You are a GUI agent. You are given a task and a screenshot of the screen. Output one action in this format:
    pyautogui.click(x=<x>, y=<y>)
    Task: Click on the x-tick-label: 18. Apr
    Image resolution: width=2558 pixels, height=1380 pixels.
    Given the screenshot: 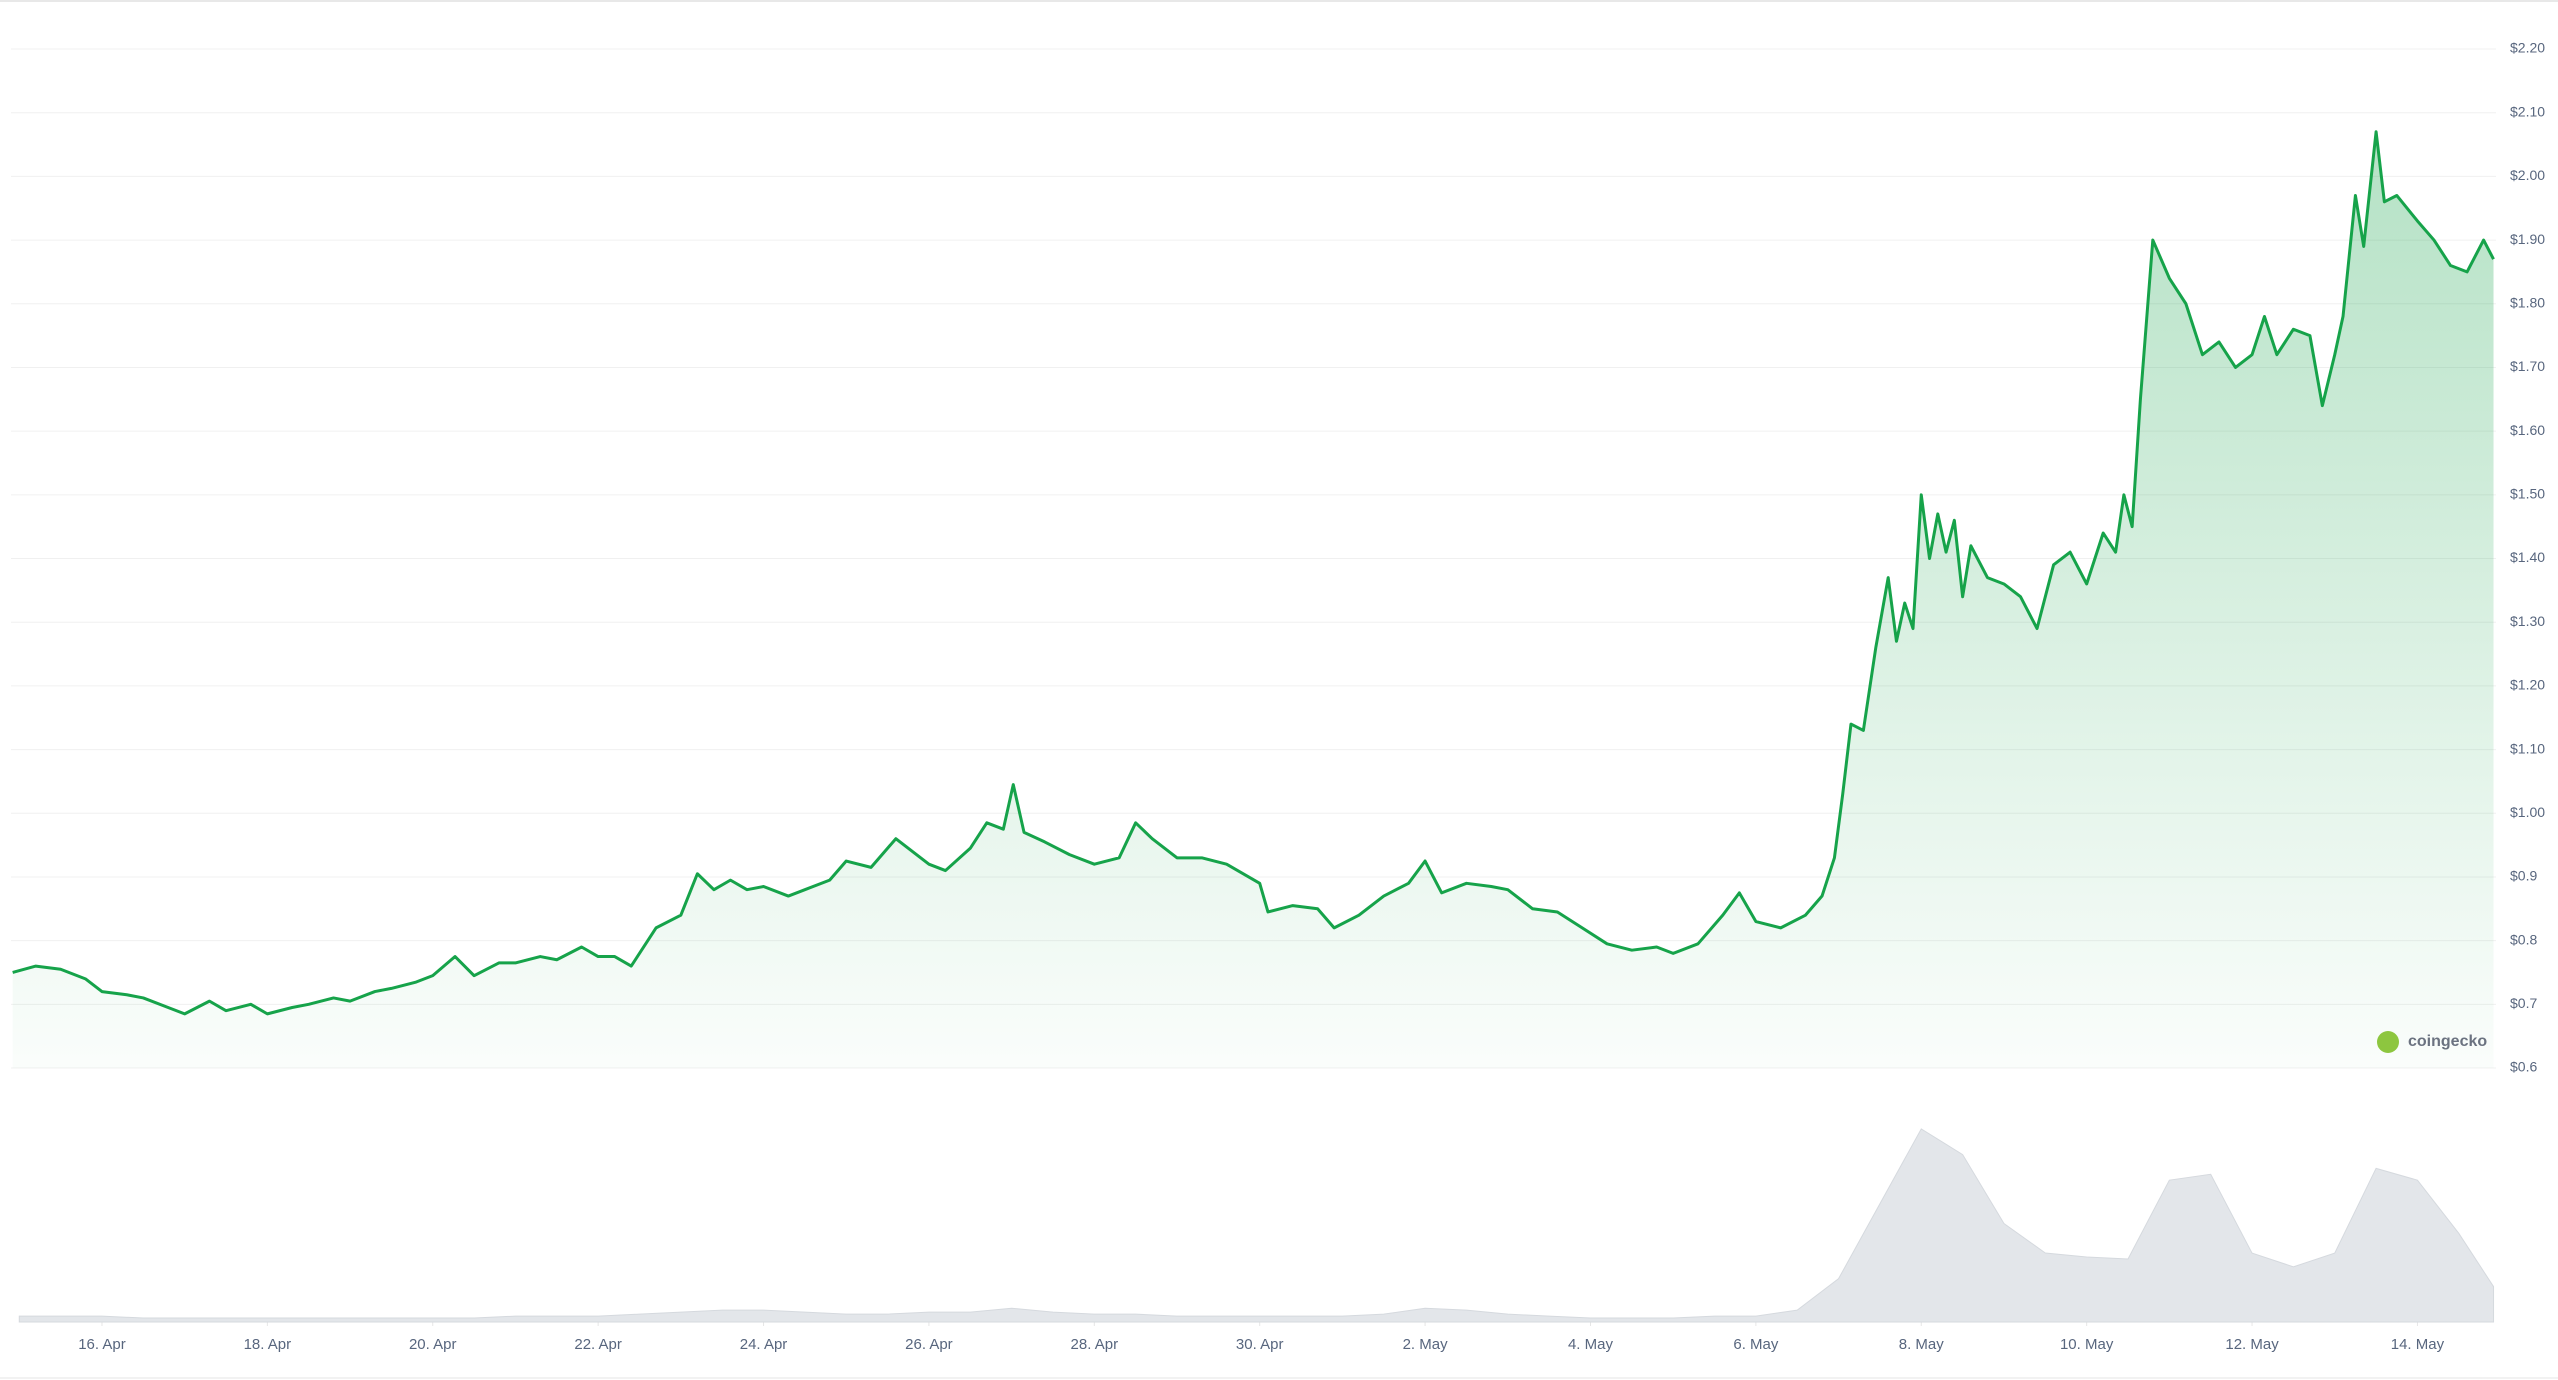 What is the action you would take?
    pyautogui.click(x=268, y=1344)
    